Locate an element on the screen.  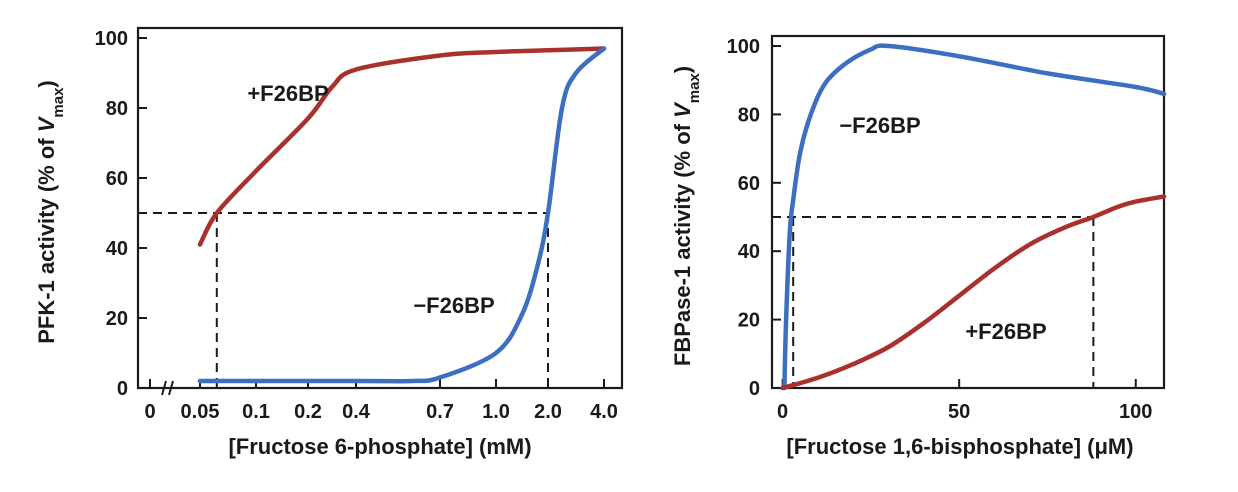
x-tick-label: 100 is located at coordinates (1135, 412).